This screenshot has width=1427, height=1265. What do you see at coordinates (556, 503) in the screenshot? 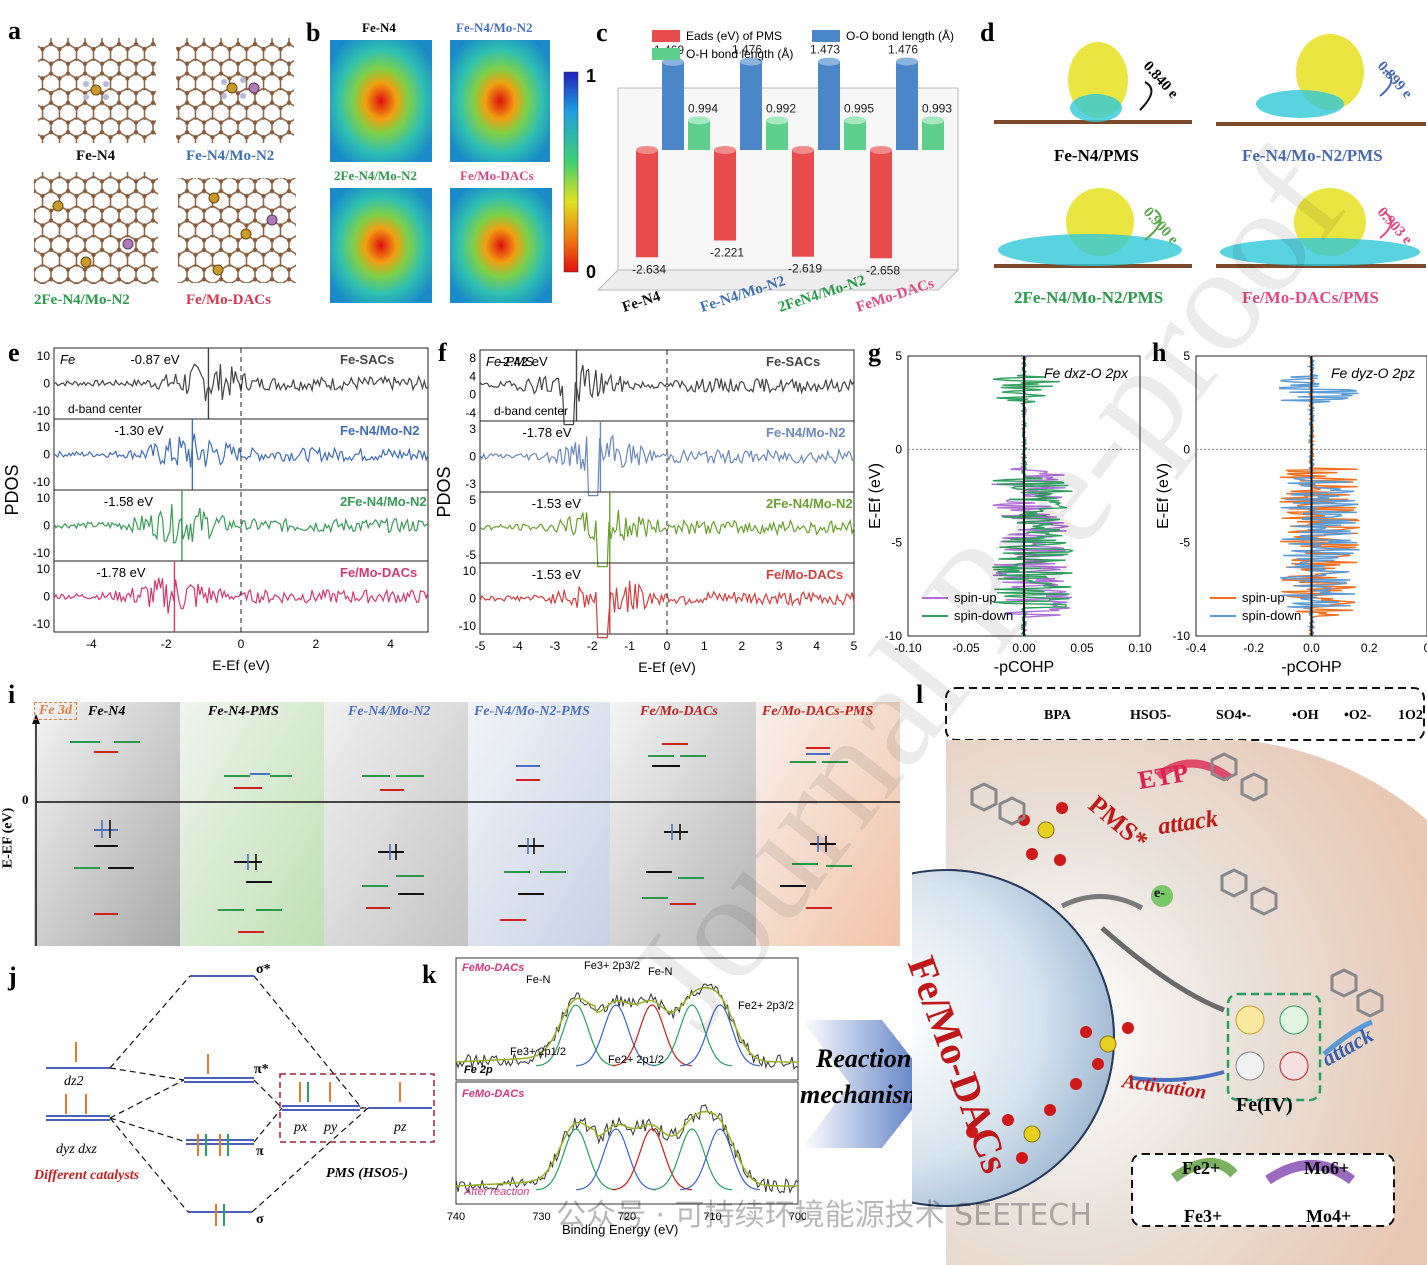
I see `pdos-center-label-2: -1.53 eV` at bounding box center [556, 503].